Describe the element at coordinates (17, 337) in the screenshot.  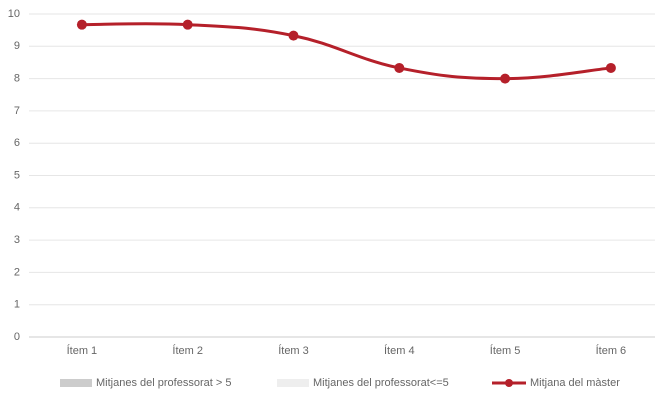
I see `y-tick-label: 0` at that location.